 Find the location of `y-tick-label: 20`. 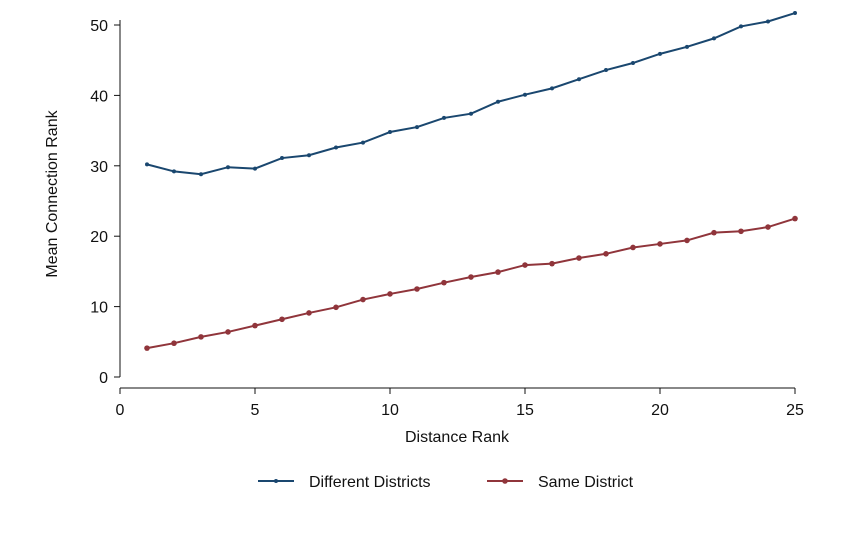

y-tick-label: 20 is located at coordinates (99, 237).